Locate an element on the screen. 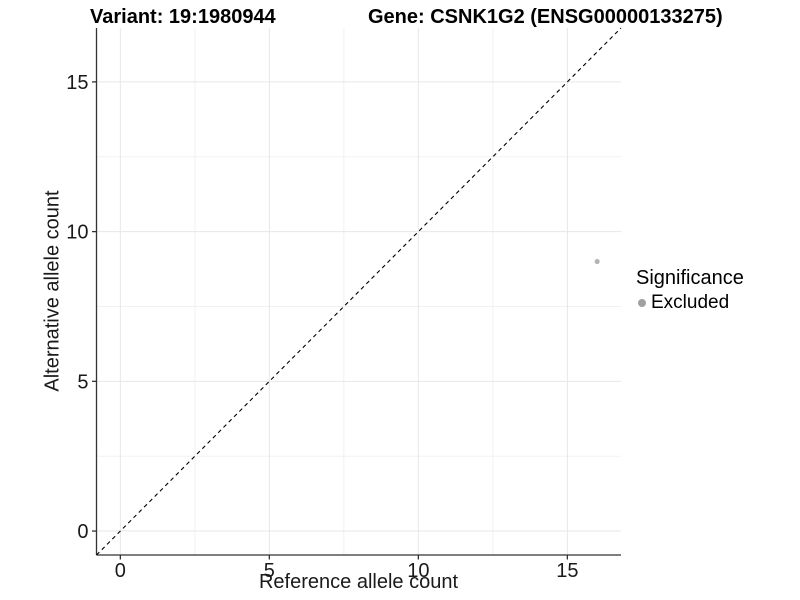 Image resolution: width=800 pixels, height=600 pixels. data-point is located at coordinates (597, 262).